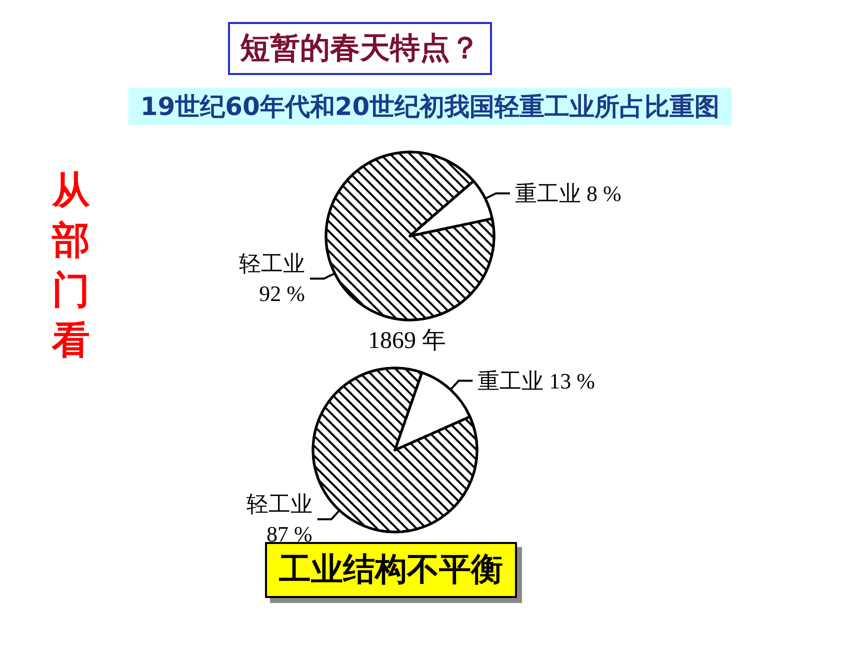 This screenshot has width=860, height=645. Describe the element at coordinates (360, 48) in the screenshot. I see `text: 短暂的春天特点？` at that location.